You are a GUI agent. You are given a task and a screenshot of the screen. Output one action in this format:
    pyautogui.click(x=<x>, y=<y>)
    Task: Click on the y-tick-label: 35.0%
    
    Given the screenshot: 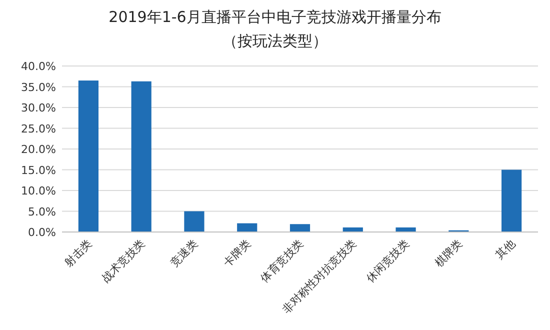 What is the action you would take?
    pyautogui.click(x=38, y=87)
    